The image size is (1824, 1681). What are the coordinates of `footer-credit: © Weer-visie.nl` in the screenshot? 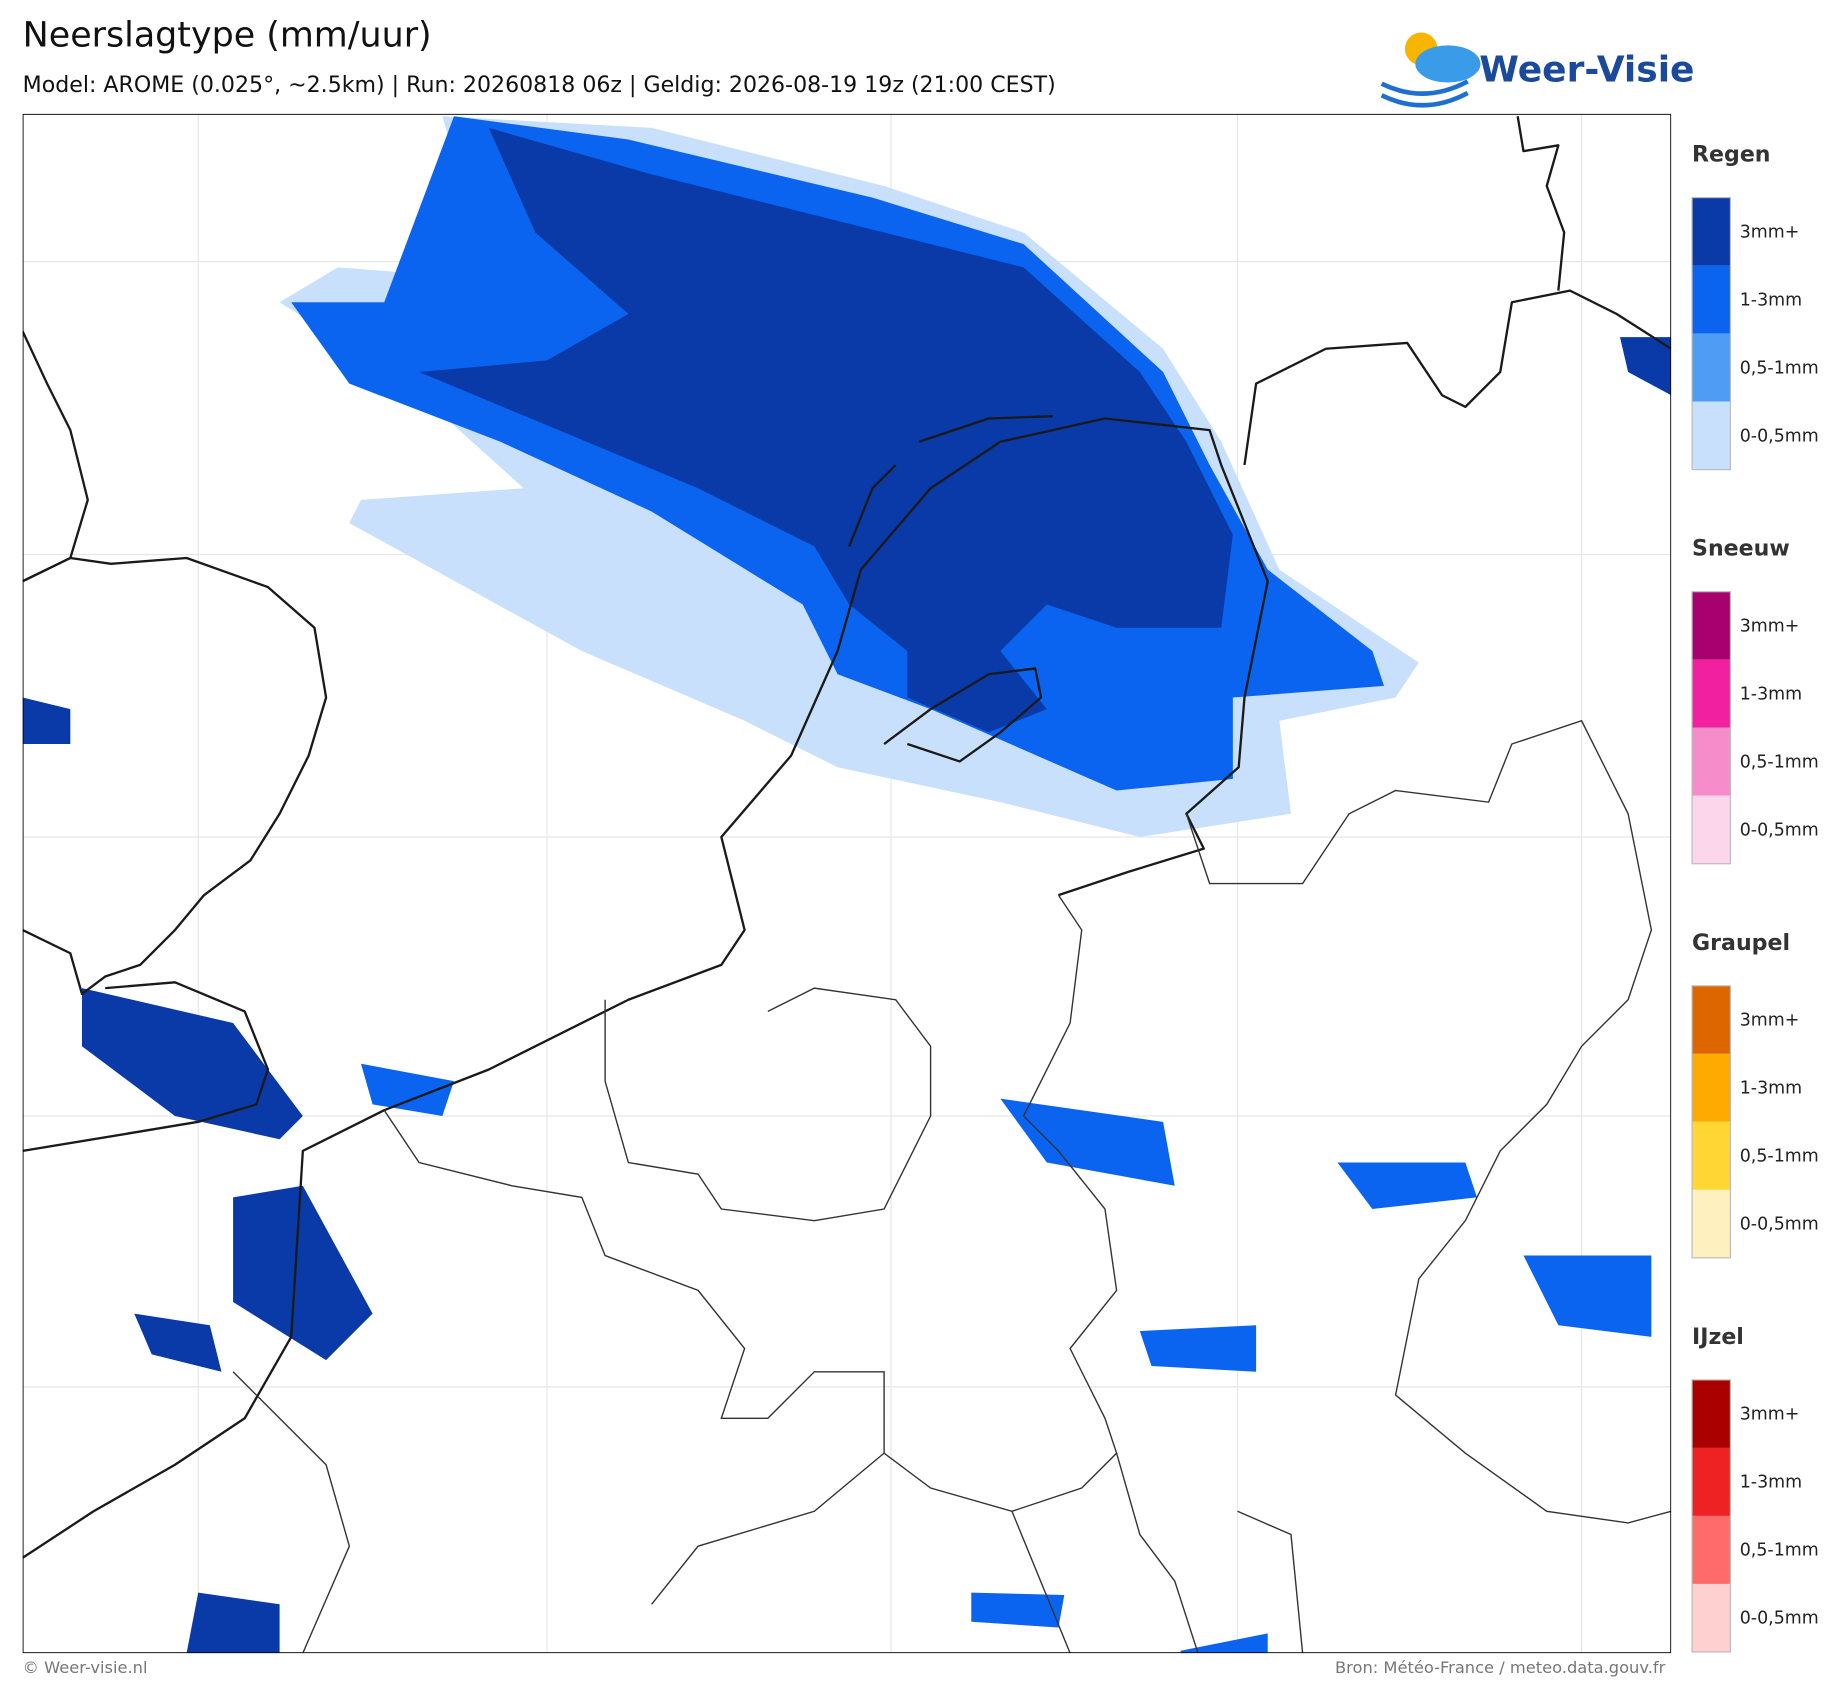 It's located at (85, 1667).